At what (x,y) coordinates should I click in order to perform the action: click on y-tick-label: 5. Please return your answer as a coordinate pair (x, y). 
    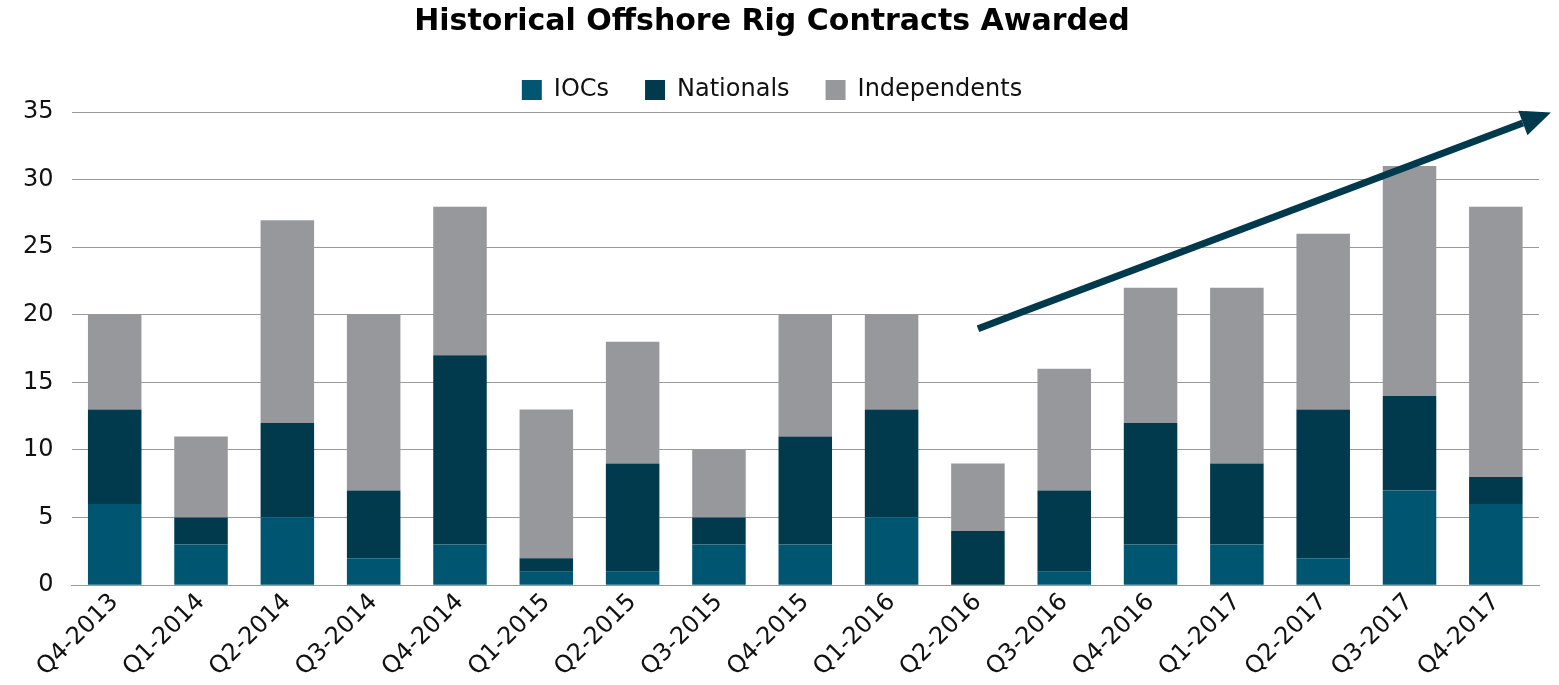
    Looking at the image, I should click on (46, 515).